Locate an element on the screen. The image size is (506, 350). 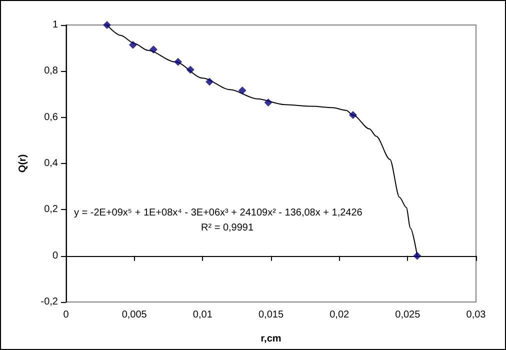
x-tick-label: 0,02 is located at coordinates (340, 315).